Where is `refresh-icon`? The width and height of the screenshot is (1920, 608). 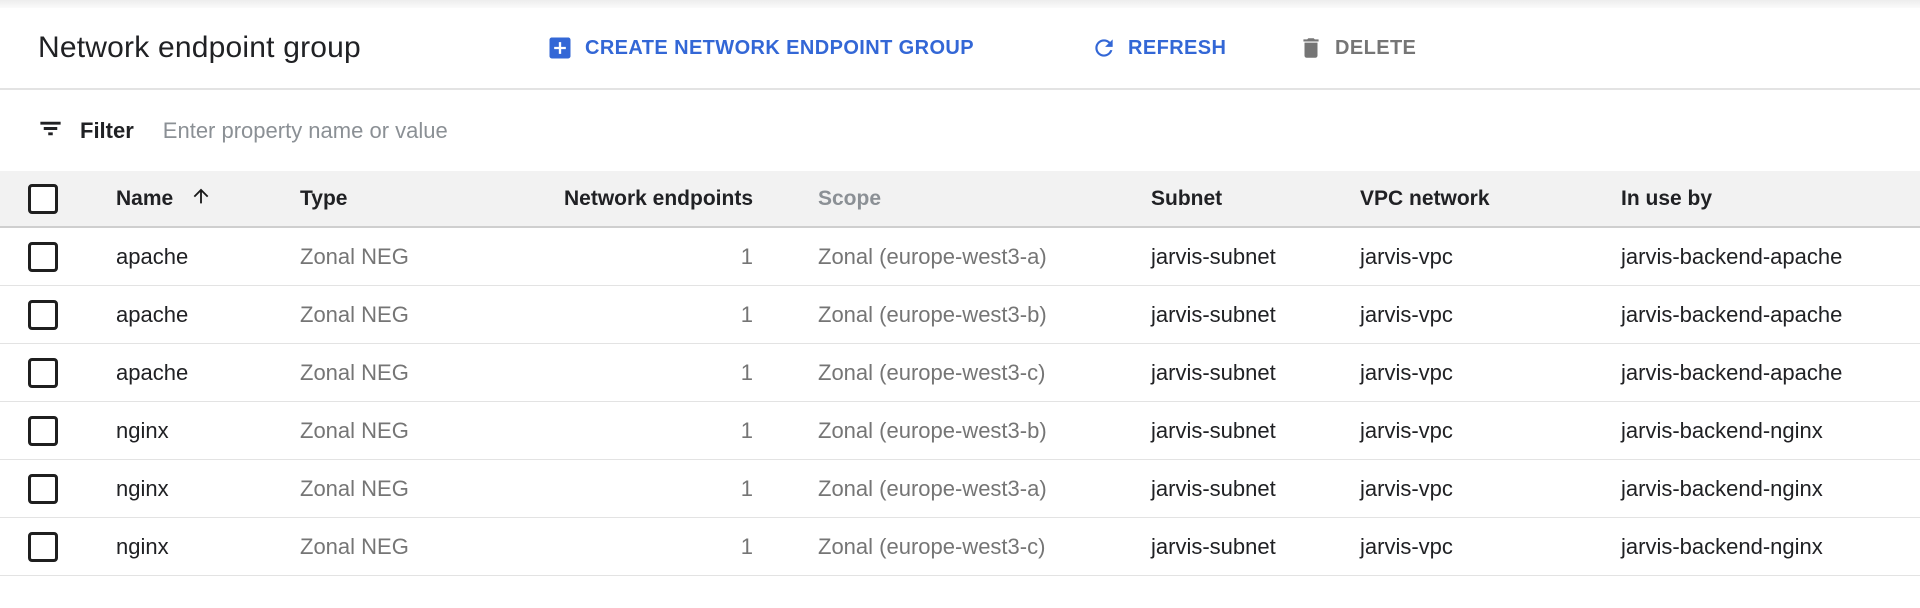 refresh-icon is located at coordinates (1104, 48).